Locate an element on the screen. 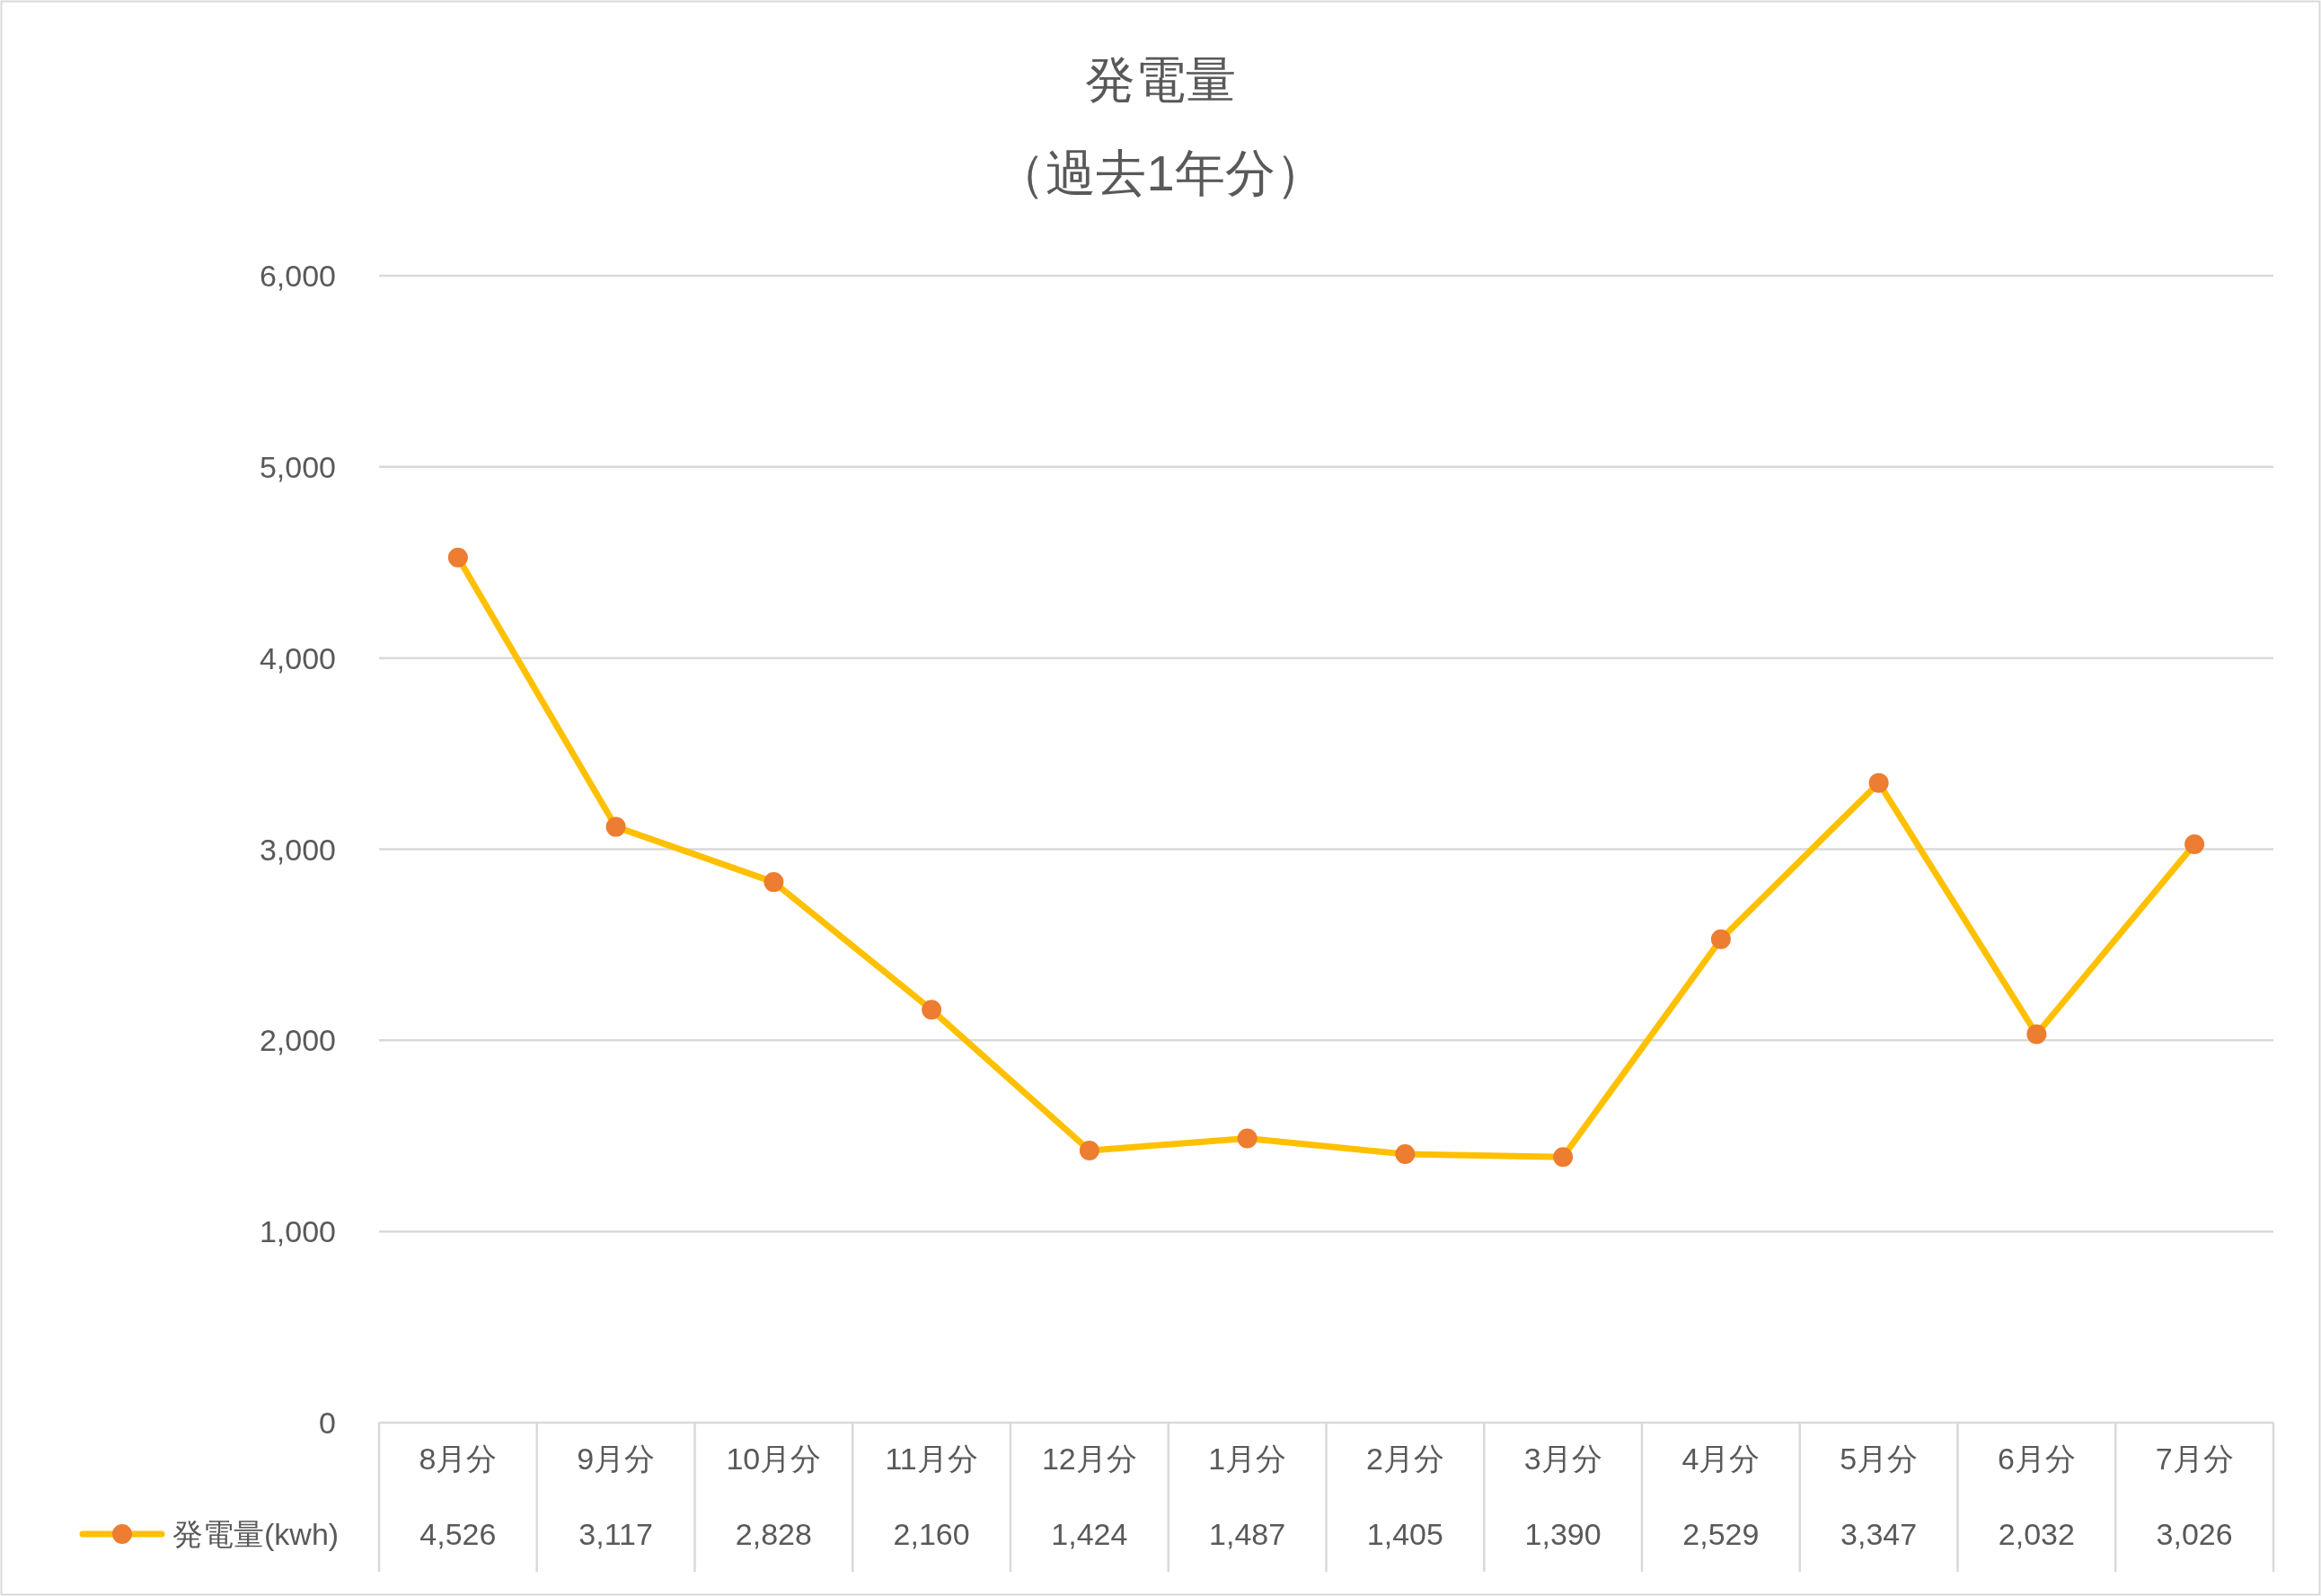  chart-title: 発電量 is located at coordinates (1160, 79).